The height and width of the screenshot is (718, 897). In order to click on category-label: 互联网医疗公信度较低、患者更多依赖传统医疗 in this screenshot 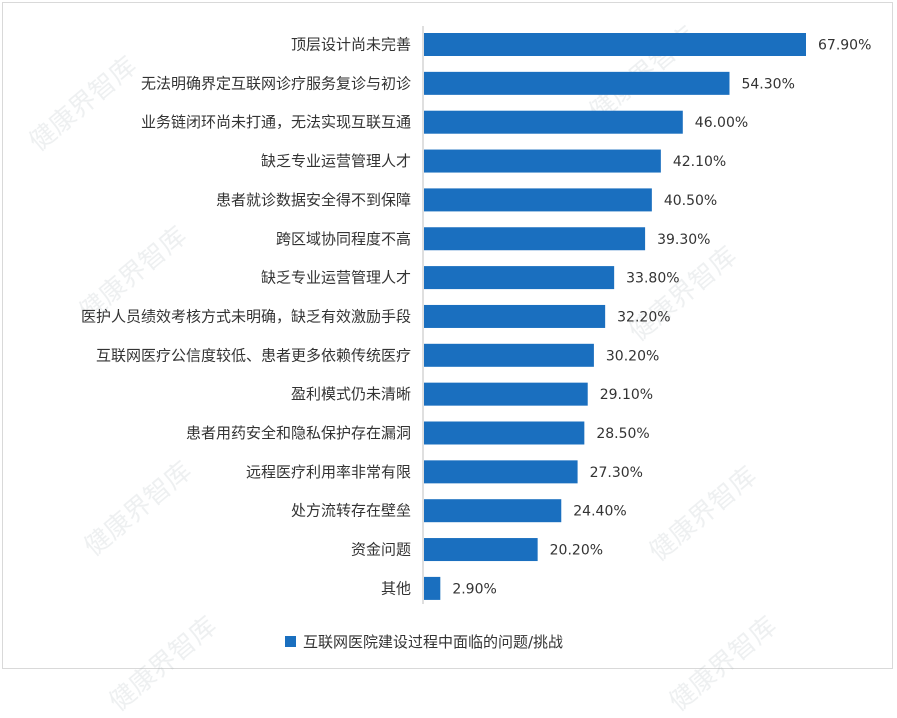, I will do `click(253, 355)`.